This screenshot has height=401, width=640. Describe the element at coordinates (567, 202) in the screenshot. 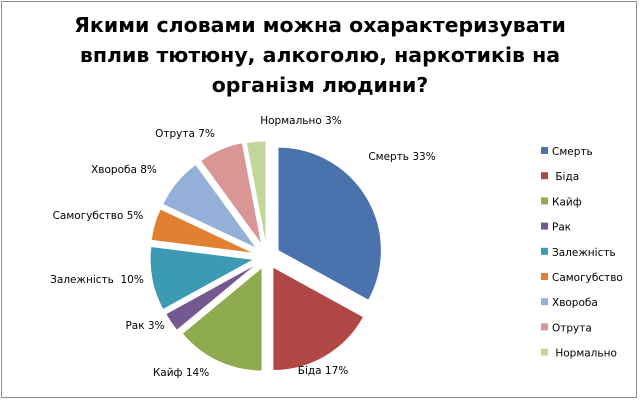

I see `legend-label-3: Кайф` at that location.